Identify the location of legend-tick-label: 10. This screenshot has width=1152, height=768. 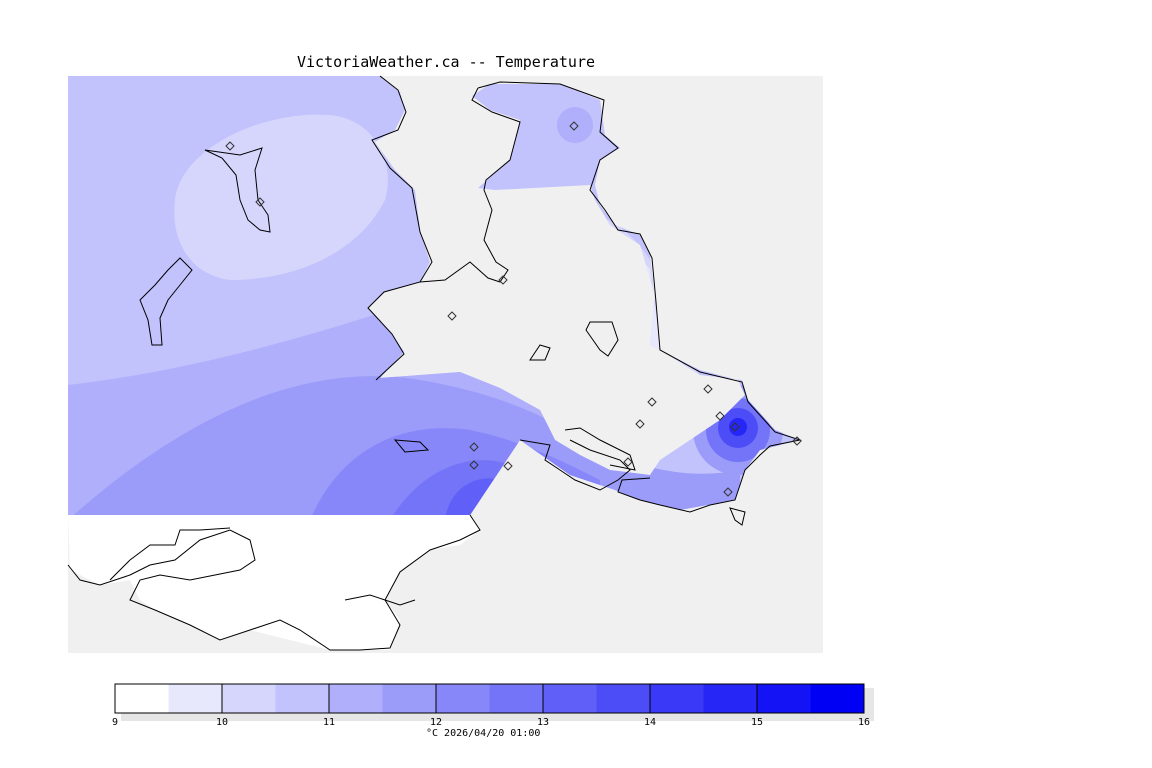
(222, 722).